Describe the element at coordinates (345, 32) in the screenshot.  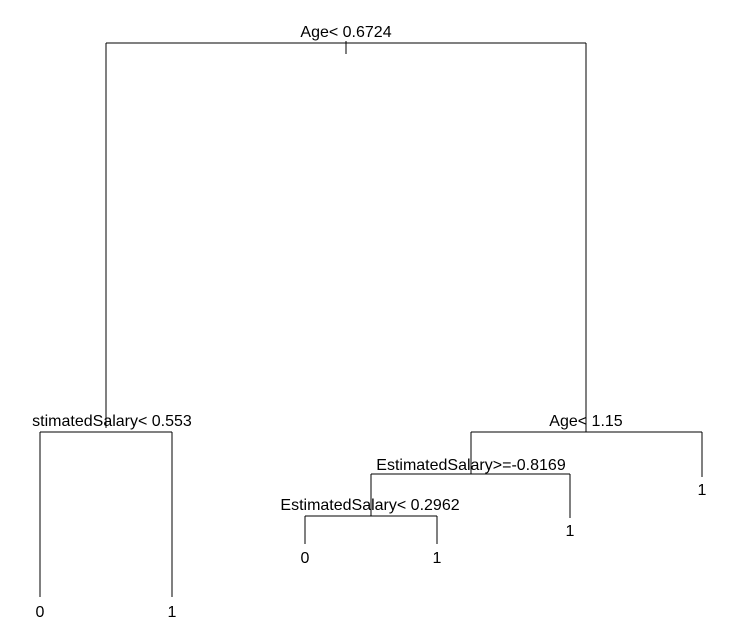
I see `split-label-root: Age< 0.6724` at that location.